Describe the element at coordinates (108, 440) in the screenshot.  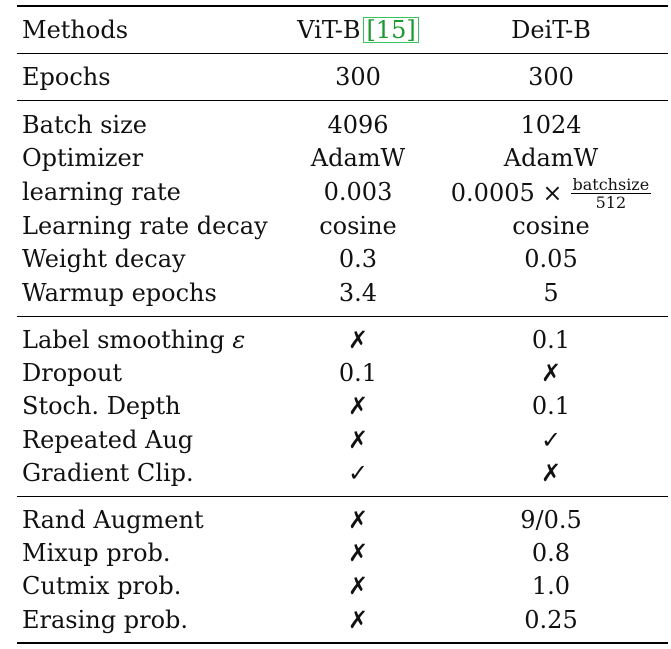
I see `row-label: Repeated Aug` at that location.